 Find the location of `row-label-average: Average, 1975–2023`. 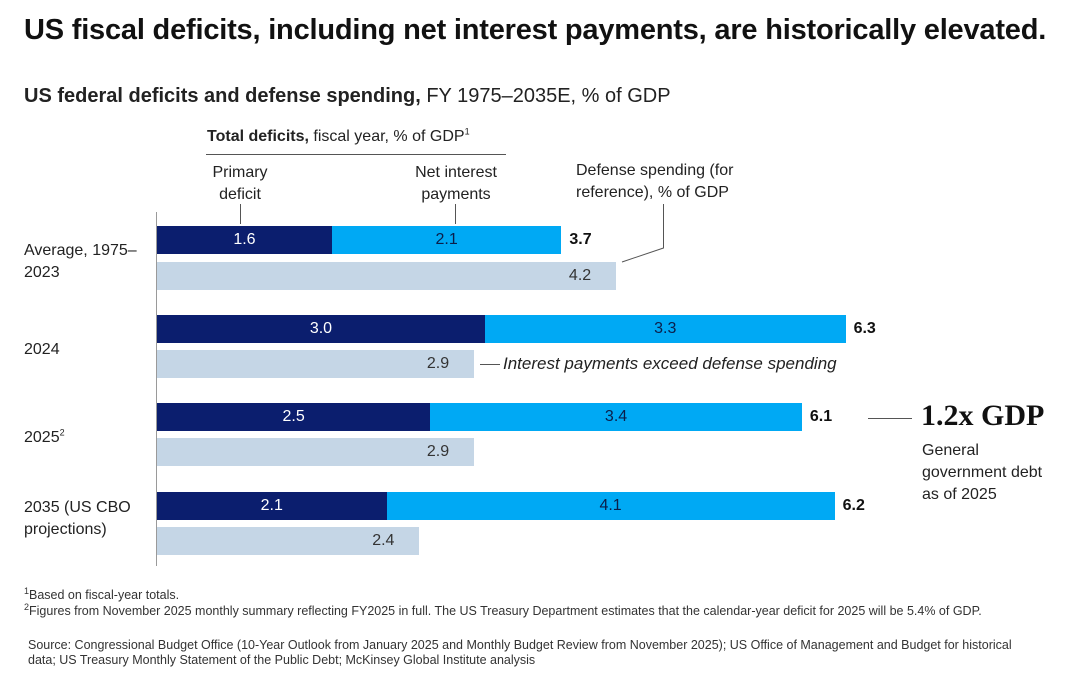

row-label-average: Average, 1975–2023 is located at coordinates (80, 261).